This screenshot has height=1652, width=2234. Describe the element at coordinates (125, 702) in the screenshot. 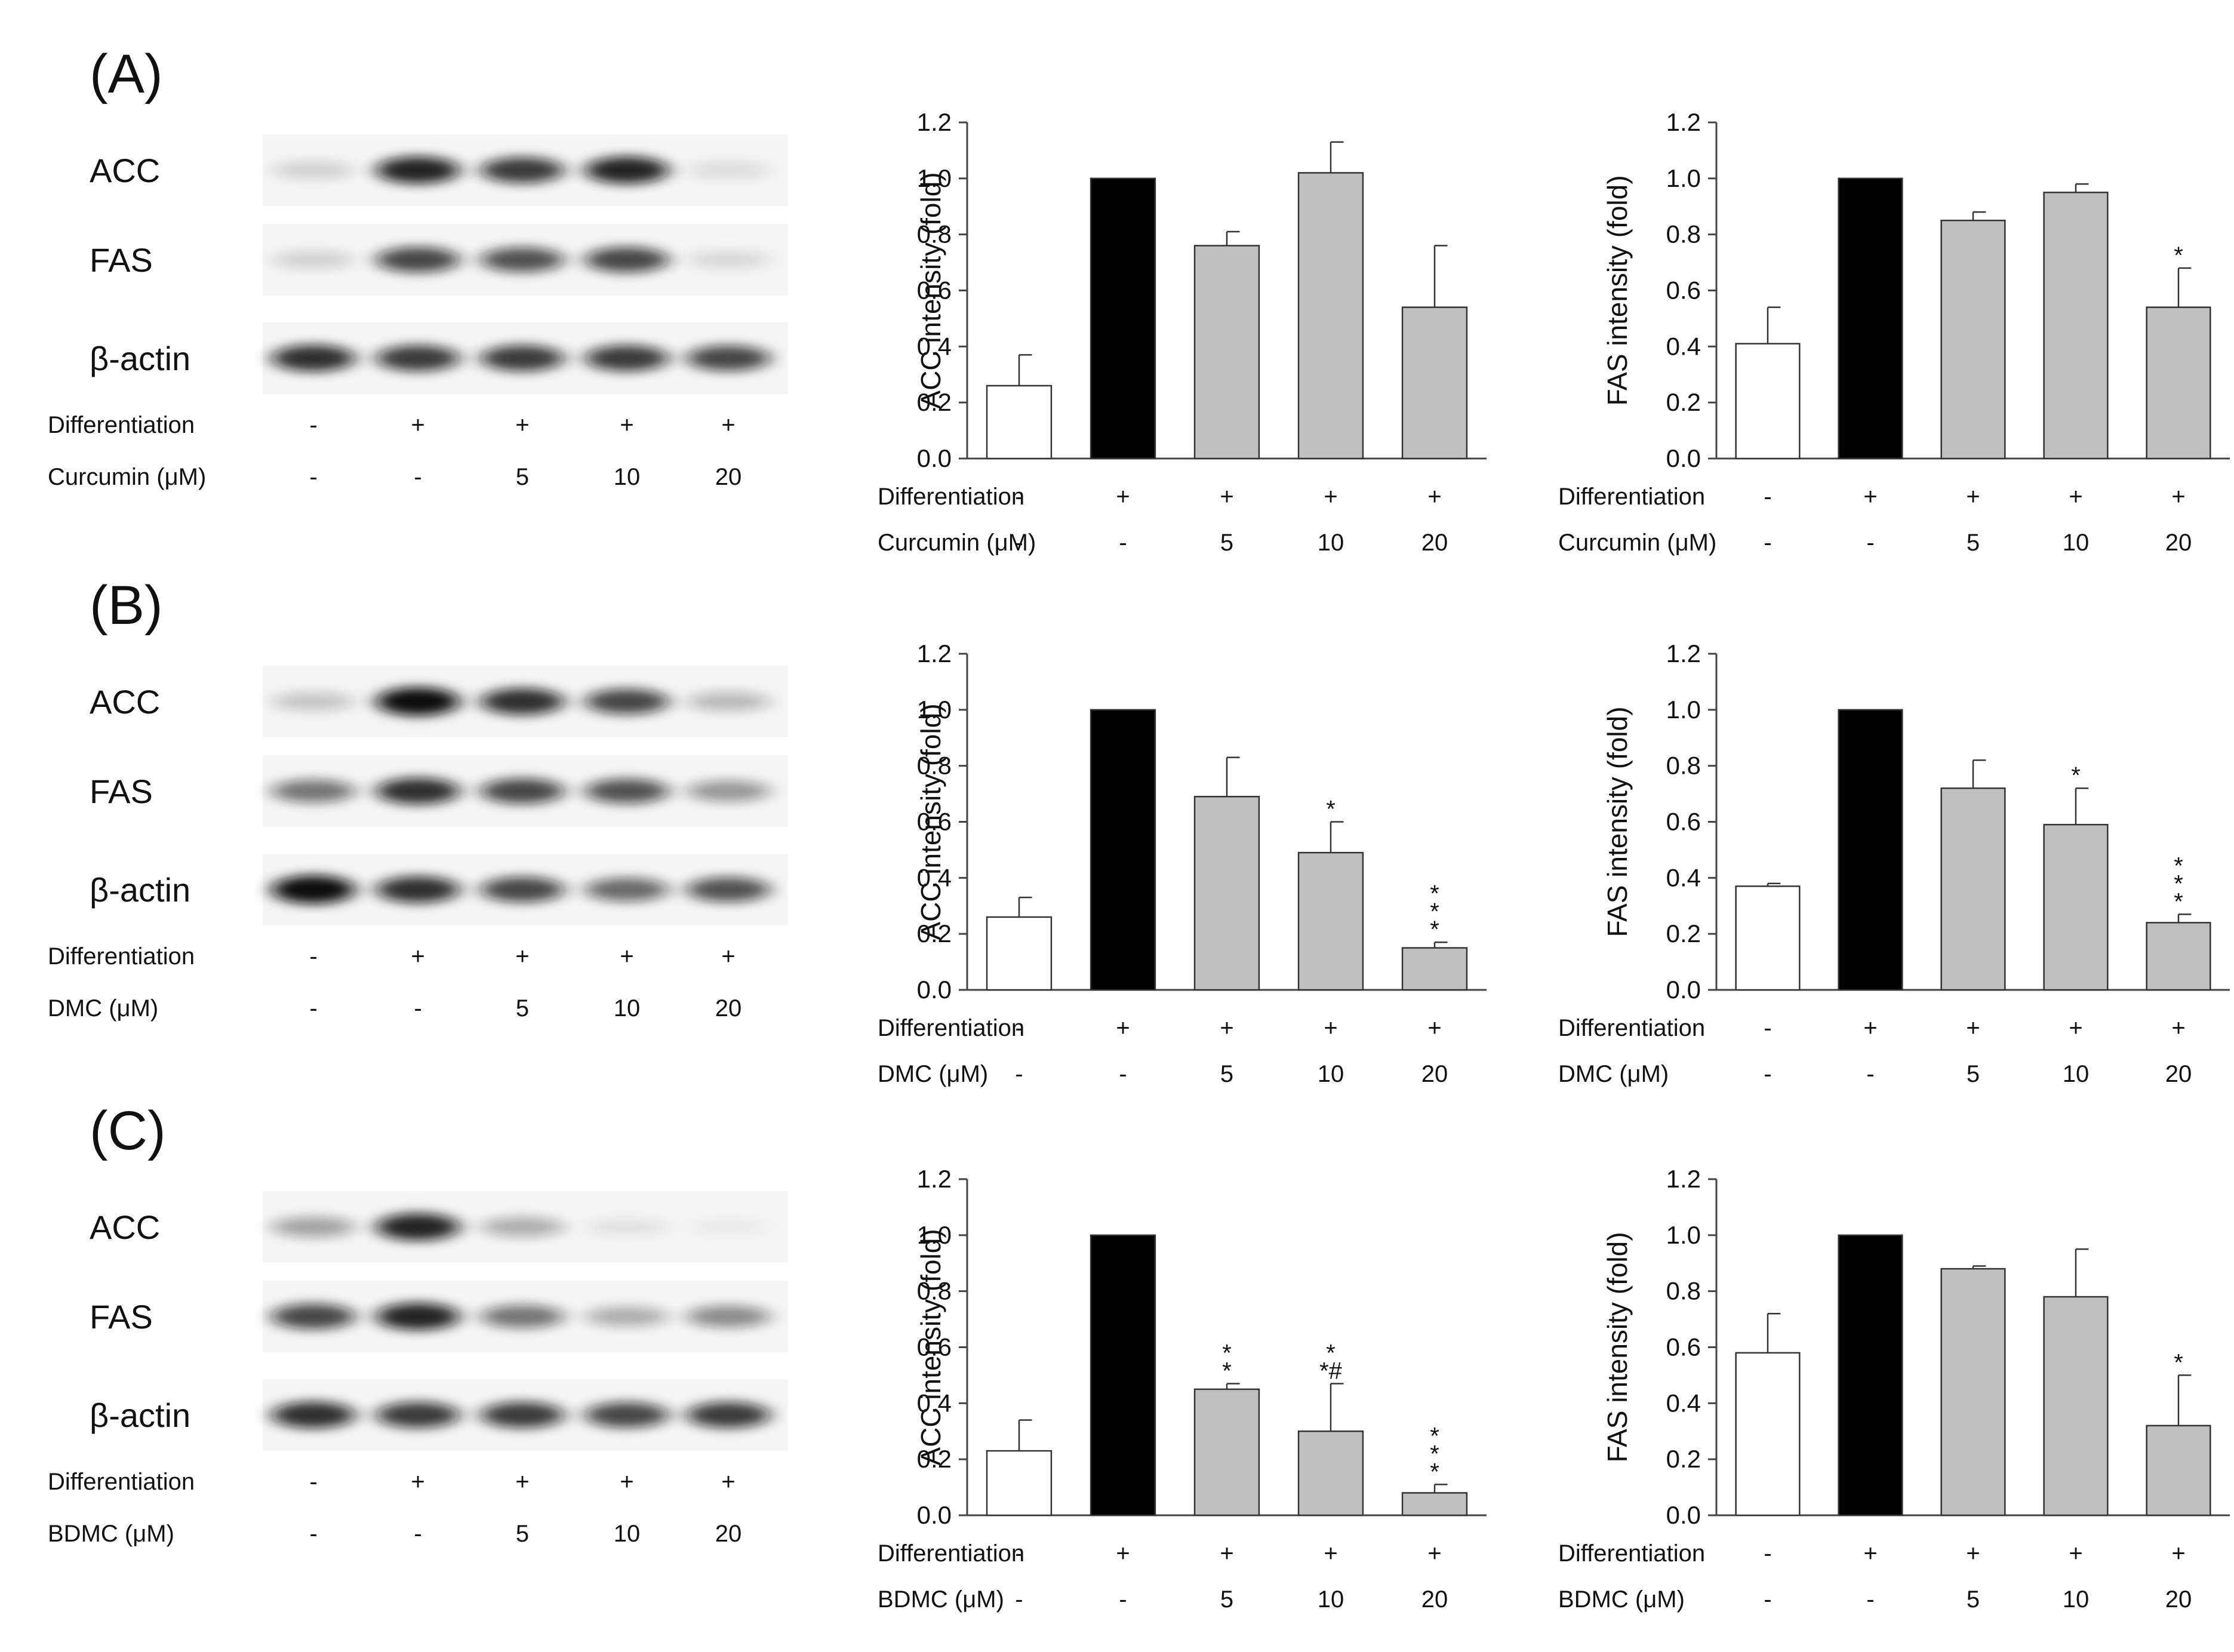

I see `protein-label: ACC` at that location.